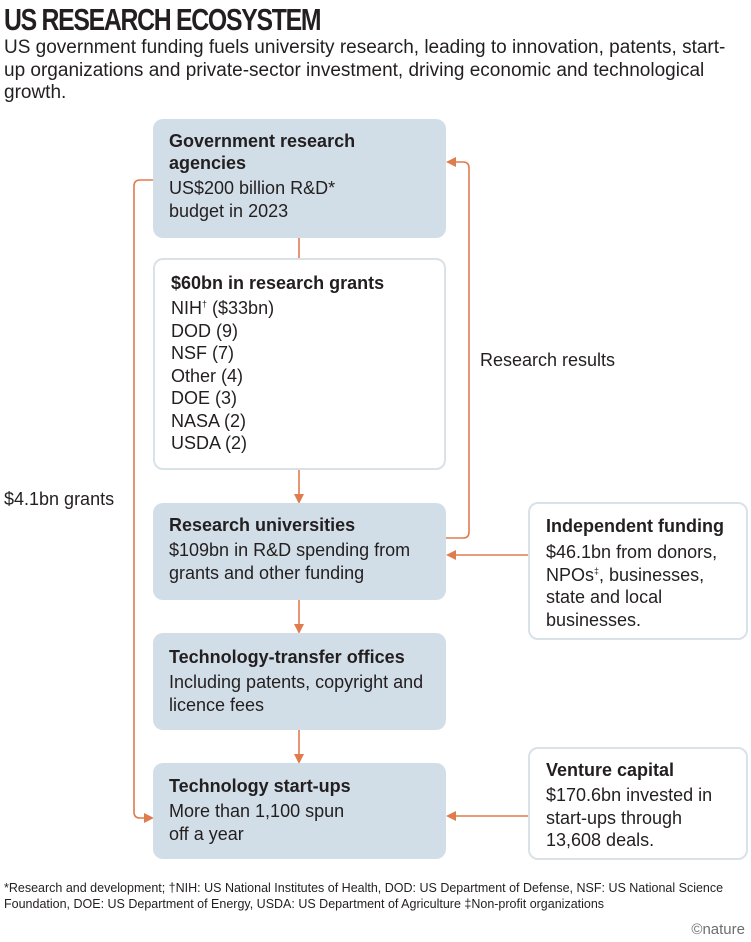  I want to click on tech-startups-title: Technology start-ups, so click(260, 786).